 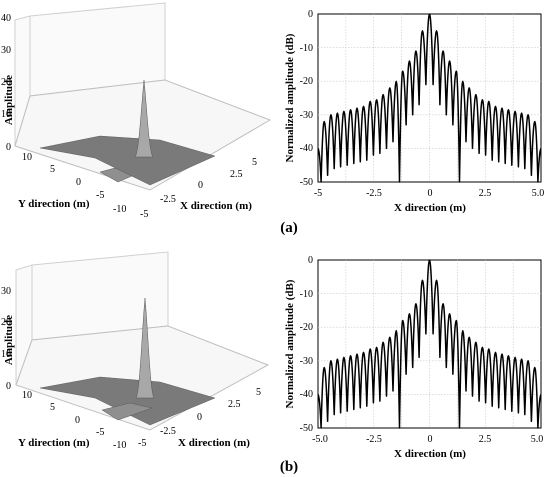 I want to click on profile-a-xticks: -5 -2.5 0 2.5 5.0, so click(x=429, y=193).